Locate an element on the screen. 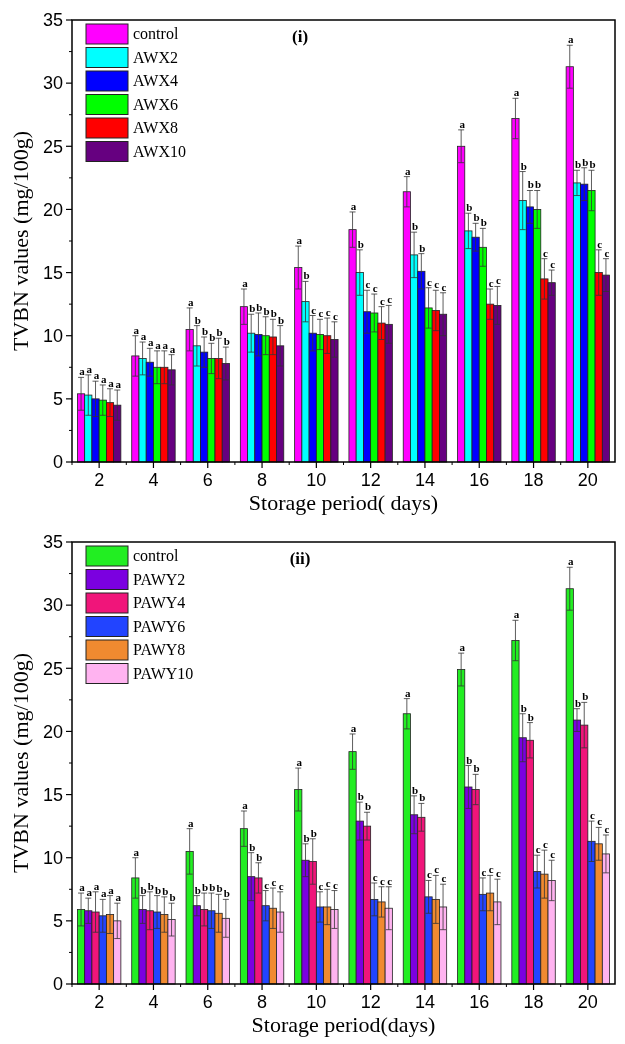 The height and width of the screenshot is (1044, 625). legend-label: PAWY4 is located at coordinates (159, 602).